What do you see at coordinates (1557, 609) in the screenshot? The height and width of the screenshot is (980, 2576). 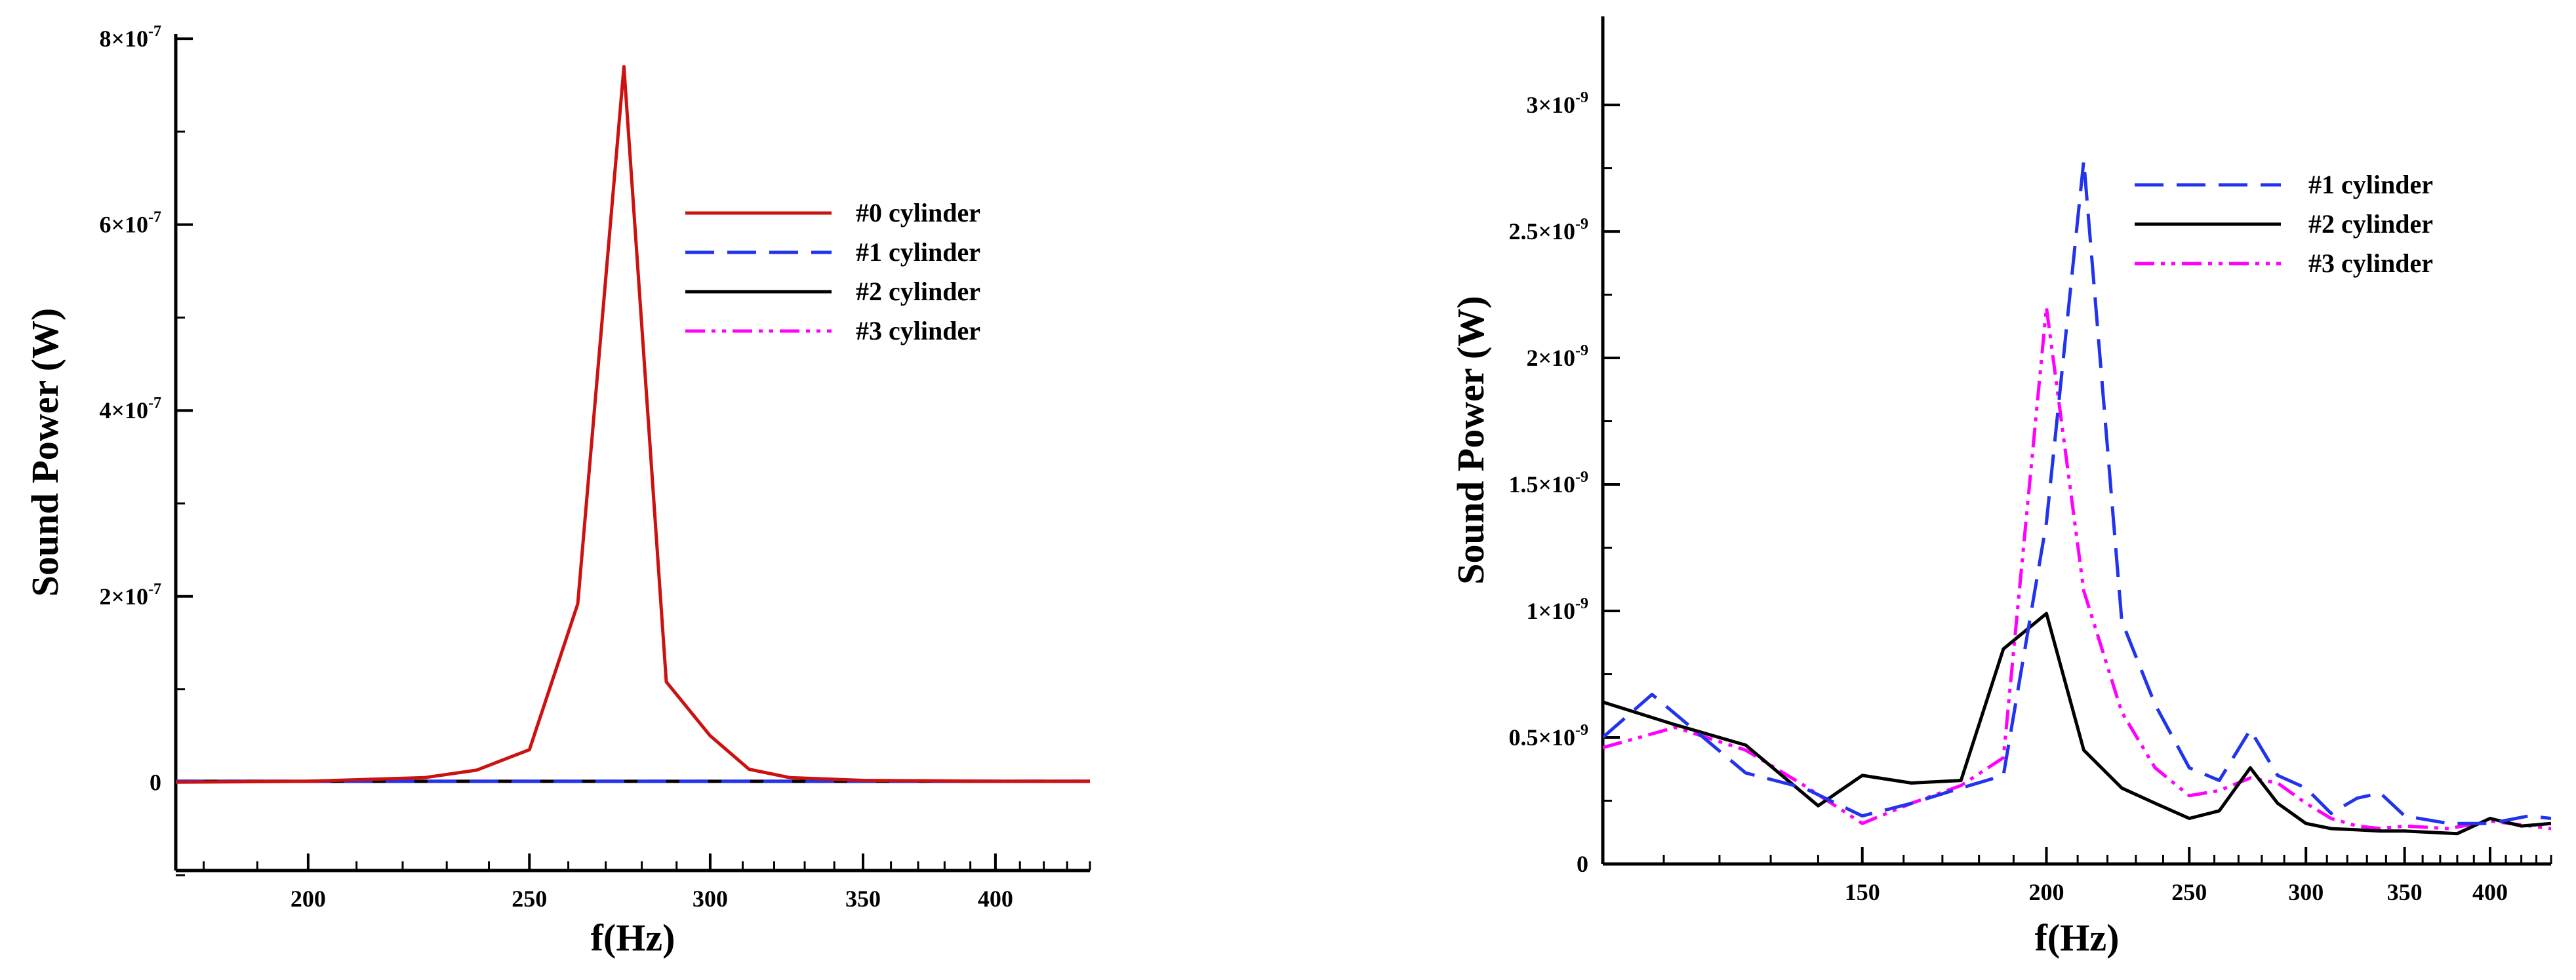 I see `y-tick-label: 1×10⁻⁹` at bounding box center [1557, 609].